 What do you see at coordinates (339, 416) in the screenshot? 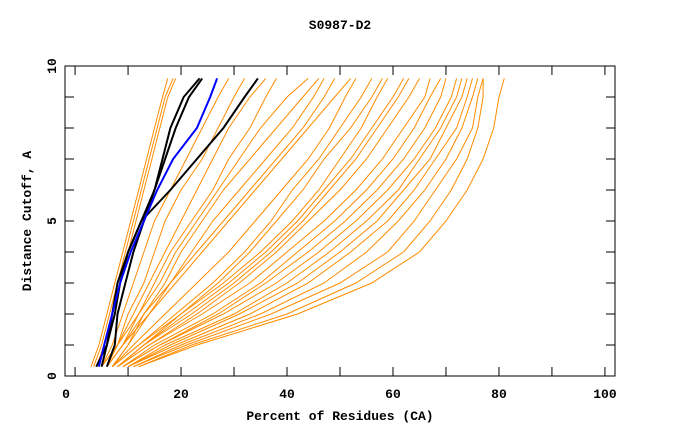
I see `x-axis-label: Percent of Residues (CA)` at bounding box center [339, 416].